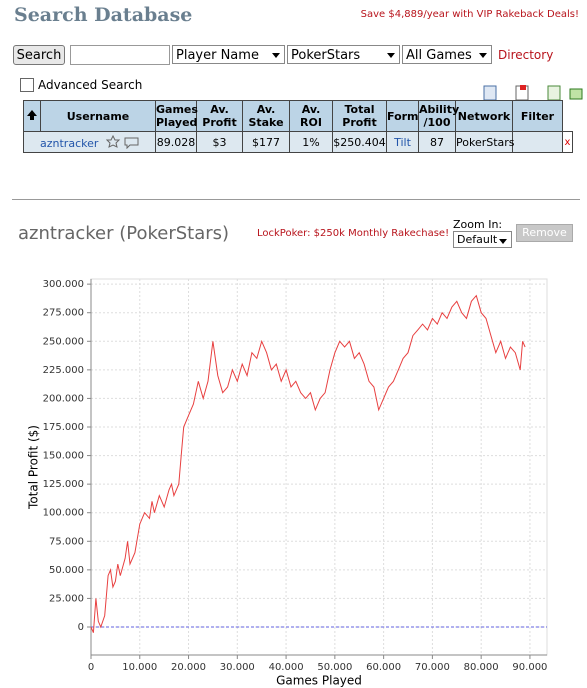 Image resolution: width=587 pixels, height=688 pixels. Describe the element at coordinates (176, 142) in the screenshot. I see `cell: 89.028` at that location.